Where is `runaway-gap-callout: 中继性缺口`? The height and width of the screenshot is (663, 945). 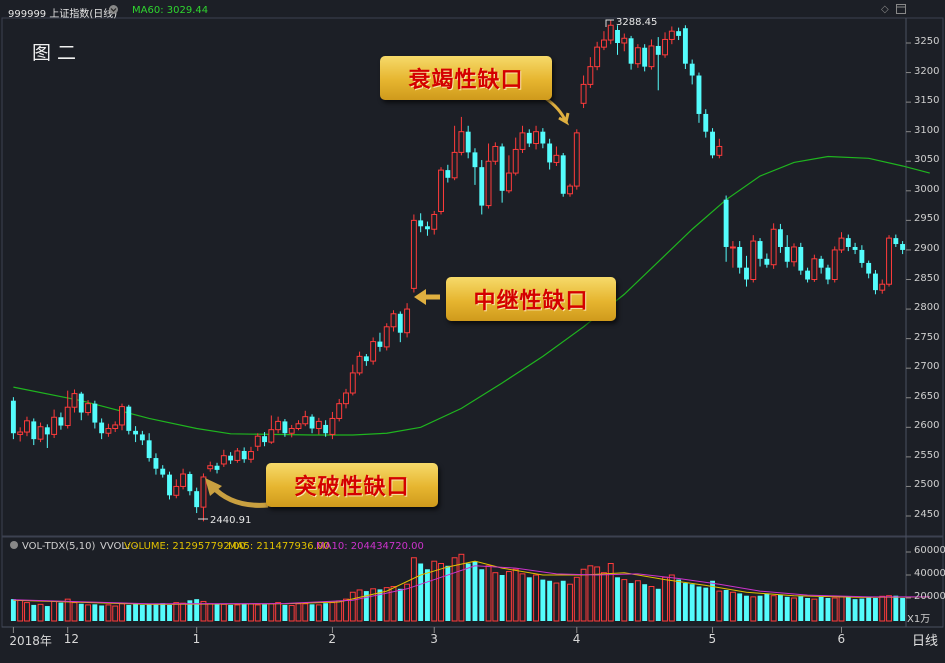 runaway-gap-callout: 中继性缺口 is located at coordinates (531, 299).